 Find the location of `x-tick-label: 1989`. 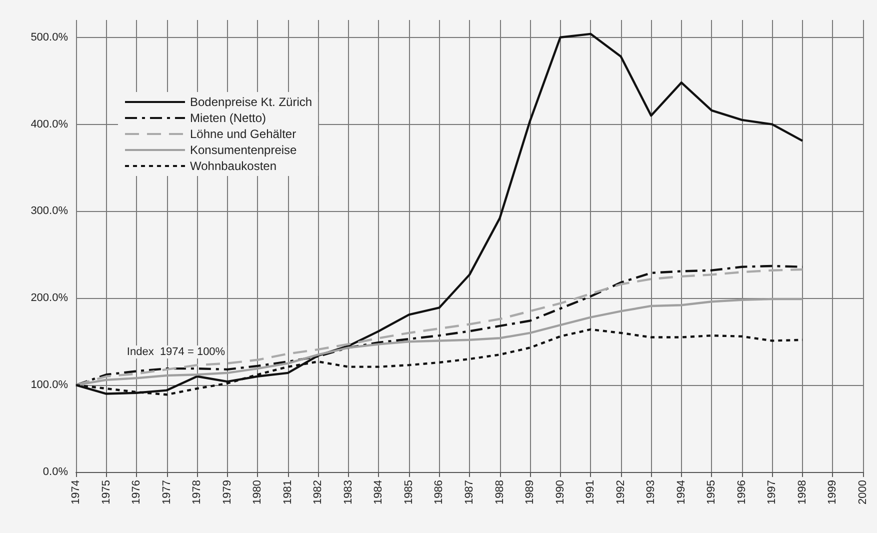

x-tick-label: 1989 is located at coordinates (530, 492).